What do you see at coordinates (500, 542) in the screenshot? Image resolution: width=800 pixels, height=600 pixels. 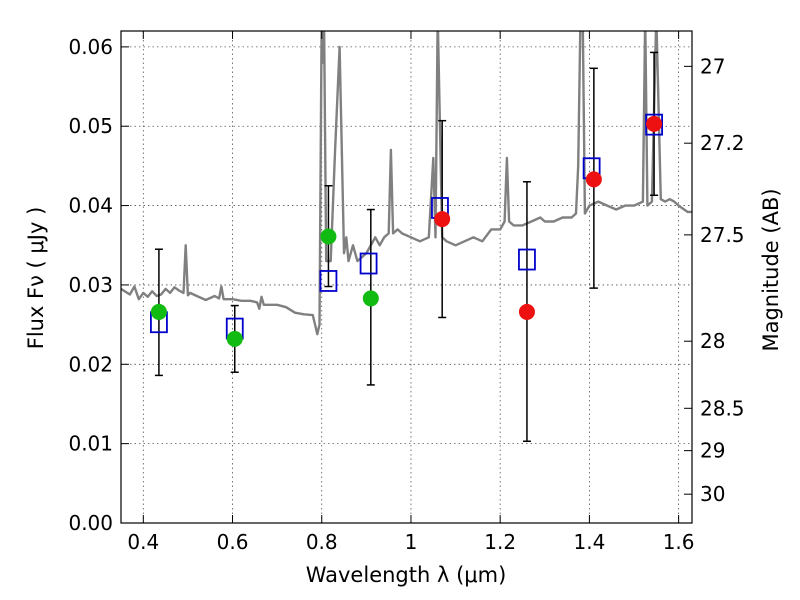 I see `x-tick-label: 1.2` at bounding box center [500, 542].